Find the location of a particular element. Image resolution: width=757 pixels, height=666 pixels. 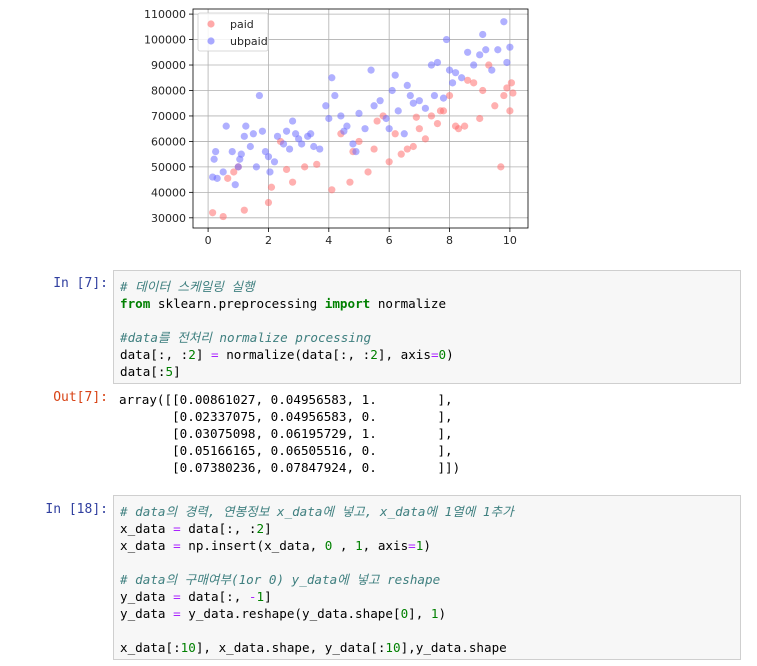

code-token: ) is located at coordinates (450, 354).